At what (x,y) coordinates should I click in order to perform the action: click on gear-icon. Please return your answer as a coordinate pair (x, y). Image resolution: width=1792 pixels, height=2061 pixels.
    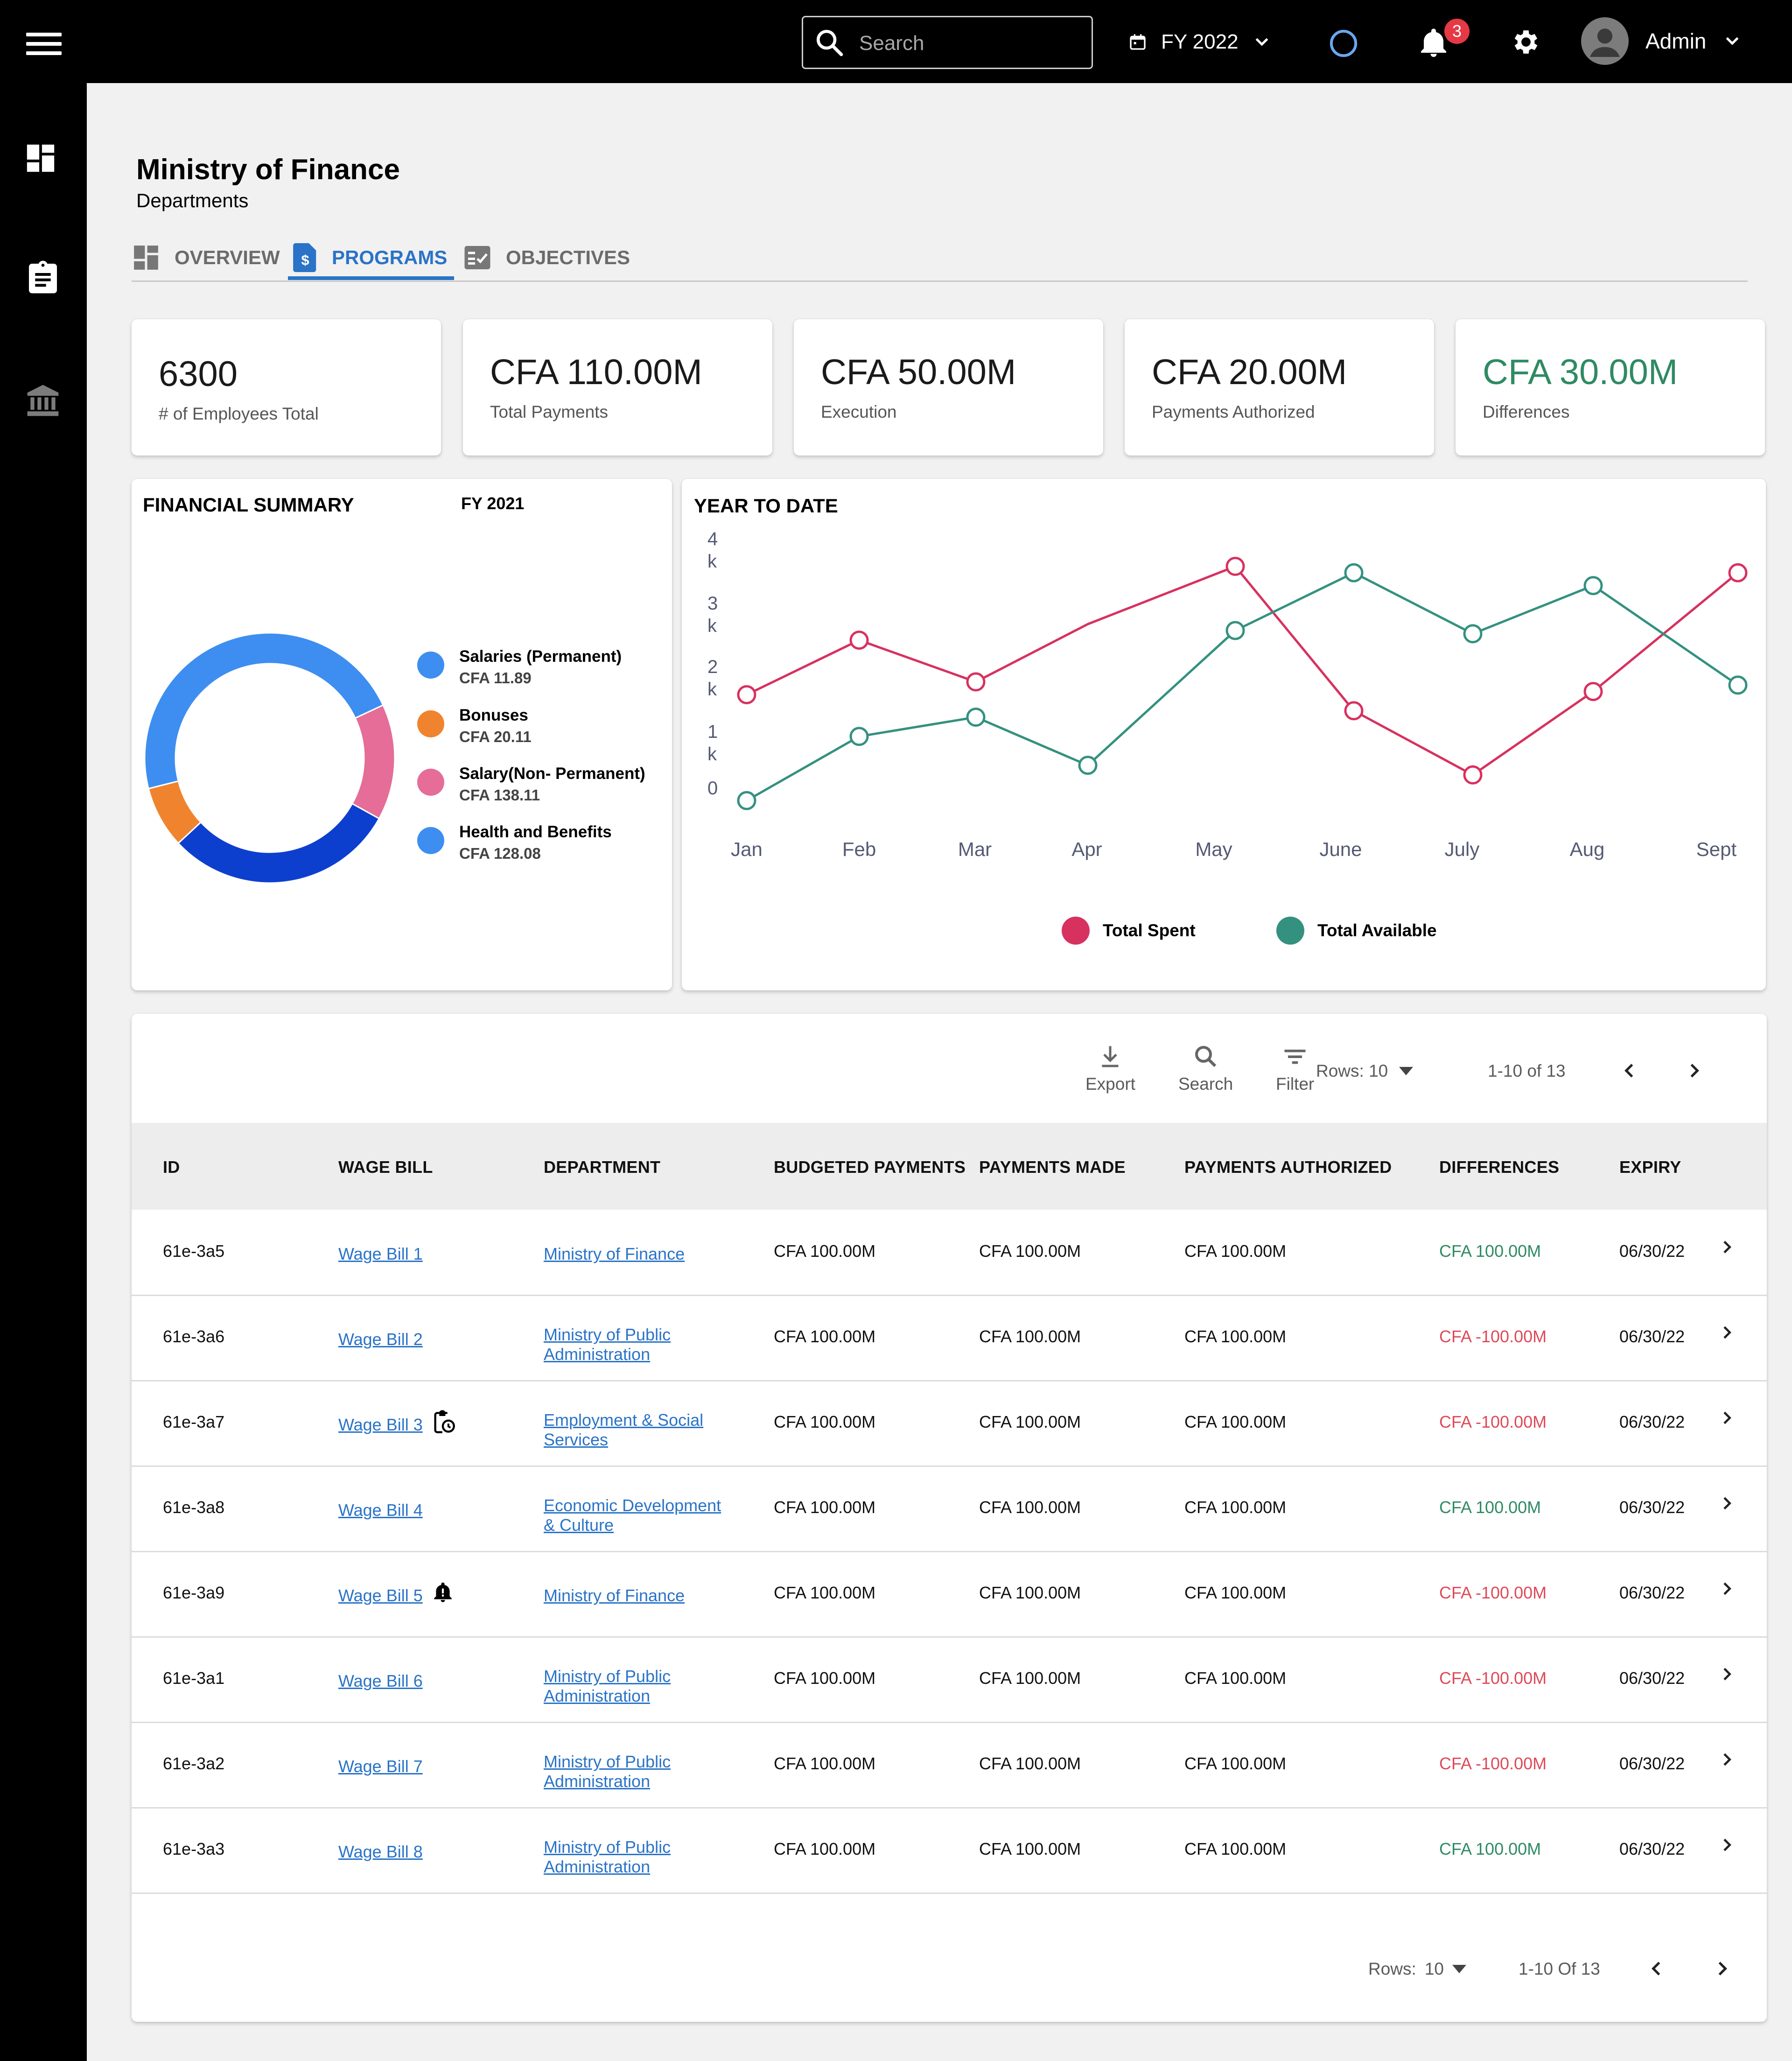
    Looking at the image, I should click on (1526, 42).